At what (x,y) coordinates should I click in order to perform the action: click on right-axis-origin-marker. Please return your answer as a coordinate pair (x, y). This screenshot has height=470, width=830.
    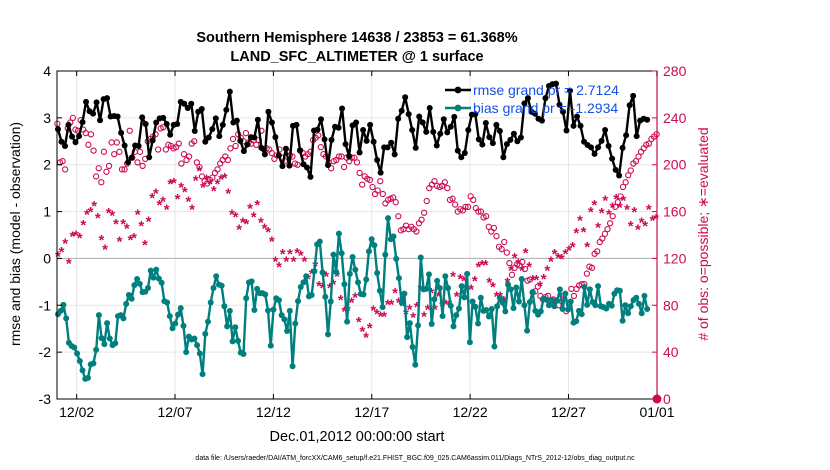
    Looking at the image, I should click on (657, 399).